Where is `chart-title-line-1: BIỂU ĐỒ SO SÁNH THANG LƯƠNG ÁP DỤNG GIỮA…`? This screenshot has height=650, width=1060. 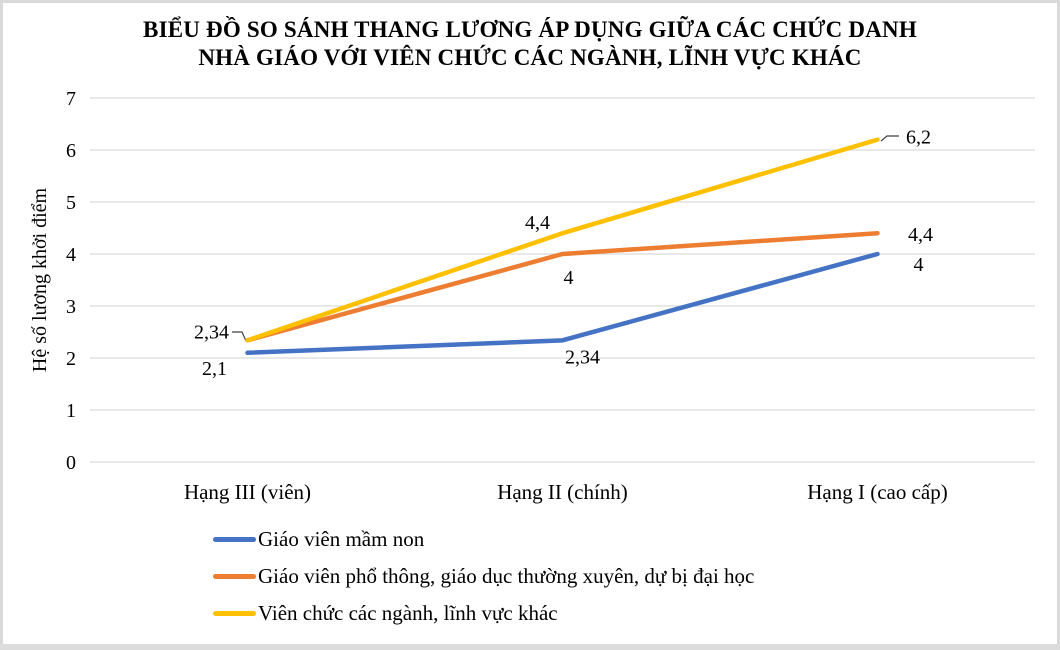
chart-title-line-1: BIỂU ĐỒ SO SÁNH THANG LƯƠNG ÁP DỤNG GIỮA… is located at coordinates (530, 29).